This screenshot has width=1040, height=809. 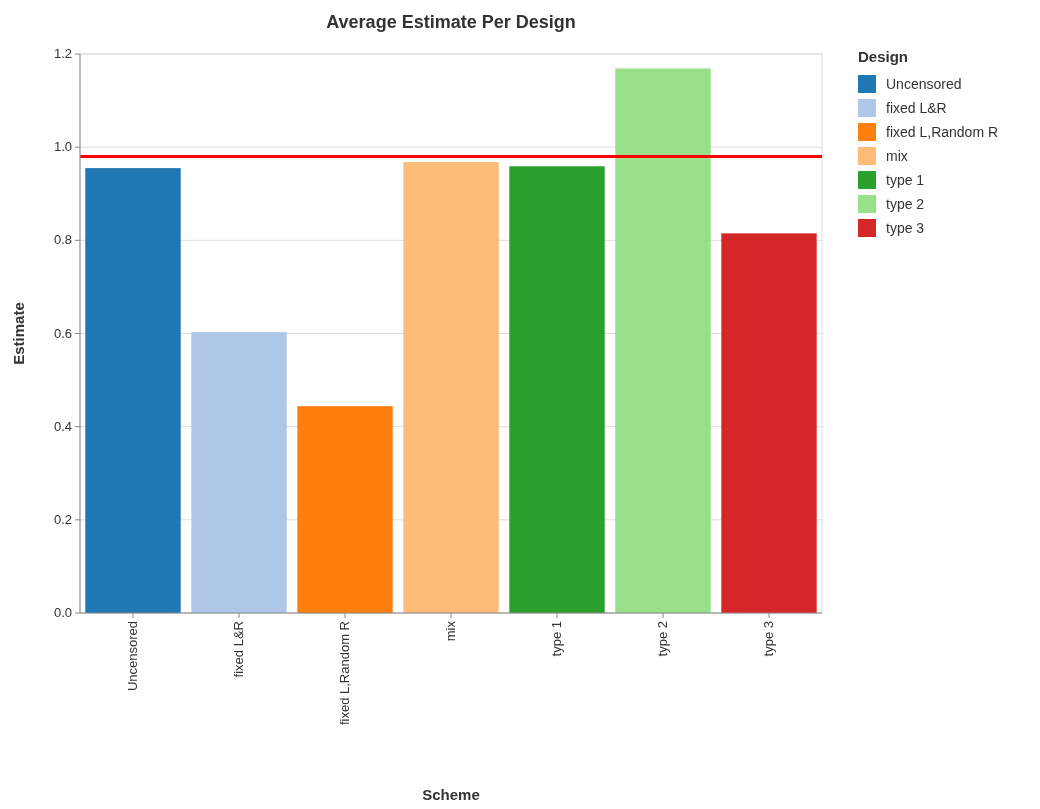 What do you see at coordinates (344, 673) in the screenshot?
I see `x-tick-label: fixed L,Random R` at bounding box center [344, 673].